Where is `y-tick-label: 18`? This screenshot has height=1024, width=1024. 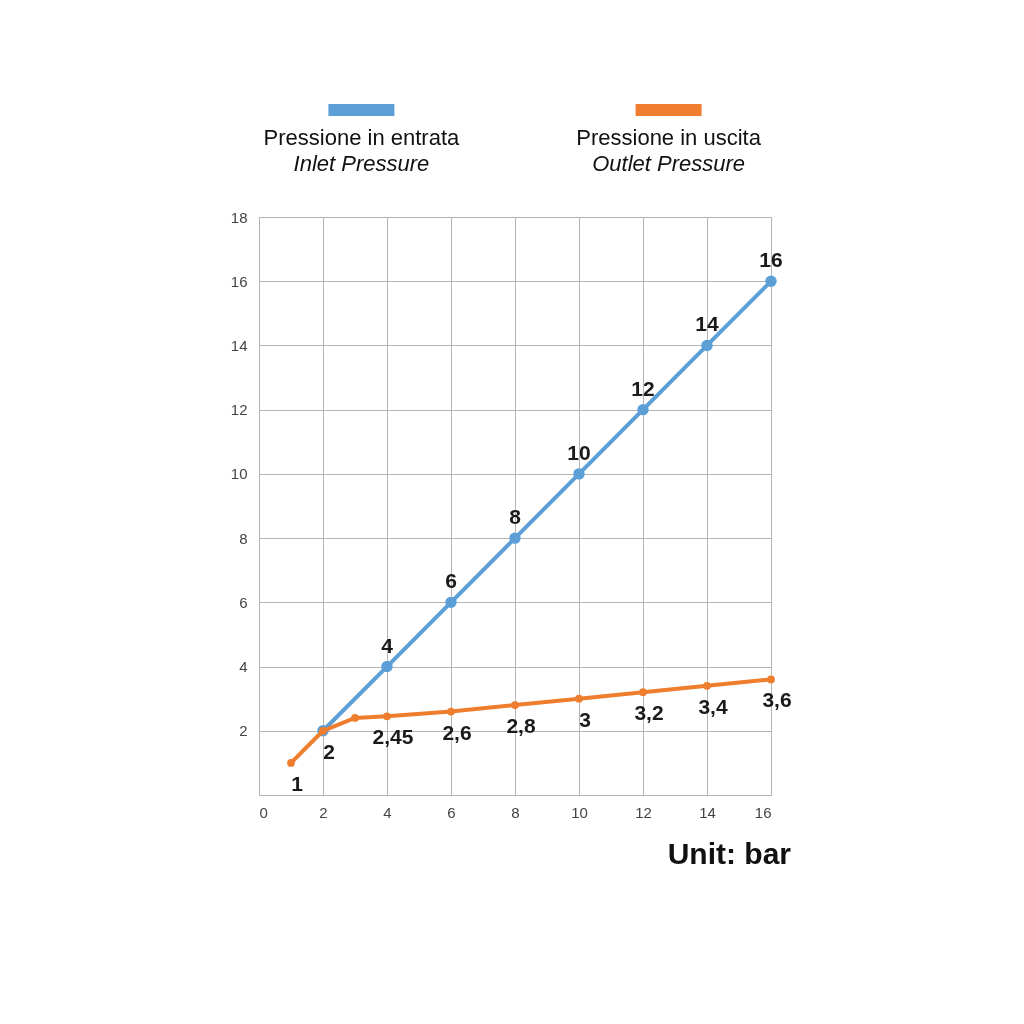
y-tick-label: 18 is located at coordinates (239, 217).